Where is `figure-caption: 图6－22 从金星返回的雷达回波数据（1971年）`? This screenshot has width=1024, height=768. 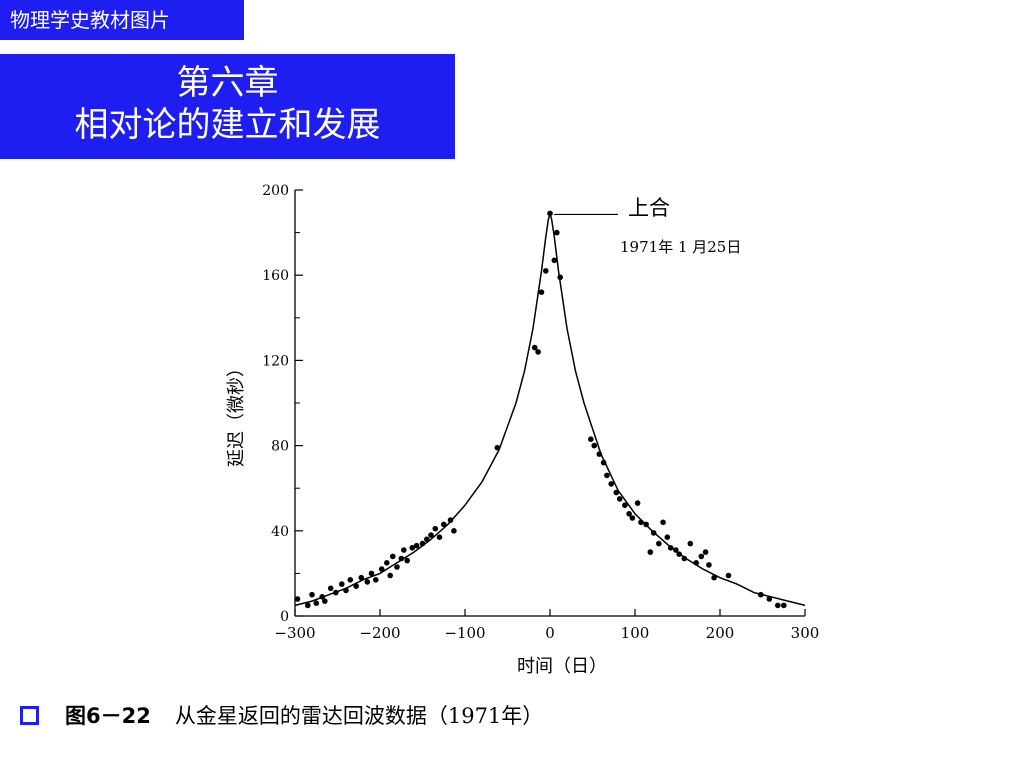
figure-caption: 图6－22 从金星返回的雷达回波数据（1971年） is located at coordinates (281, 715).